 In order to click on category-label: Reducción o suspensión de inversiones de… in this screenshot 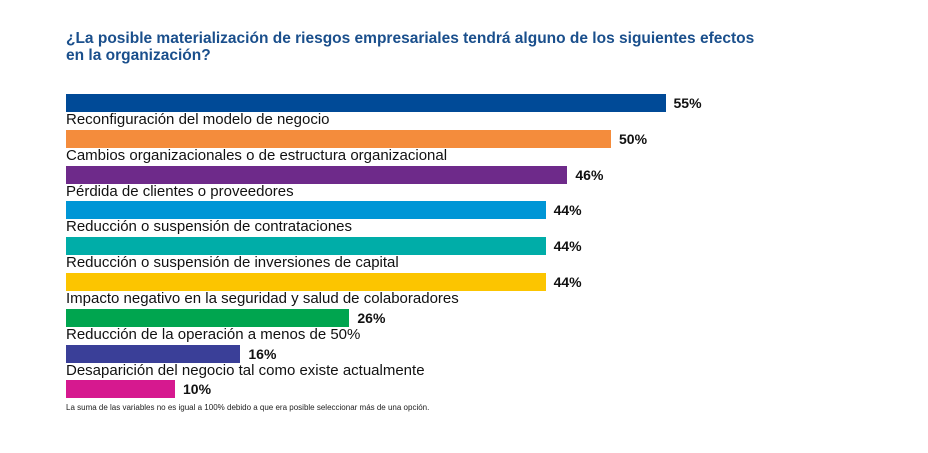, I will do `click(232, 263)`.